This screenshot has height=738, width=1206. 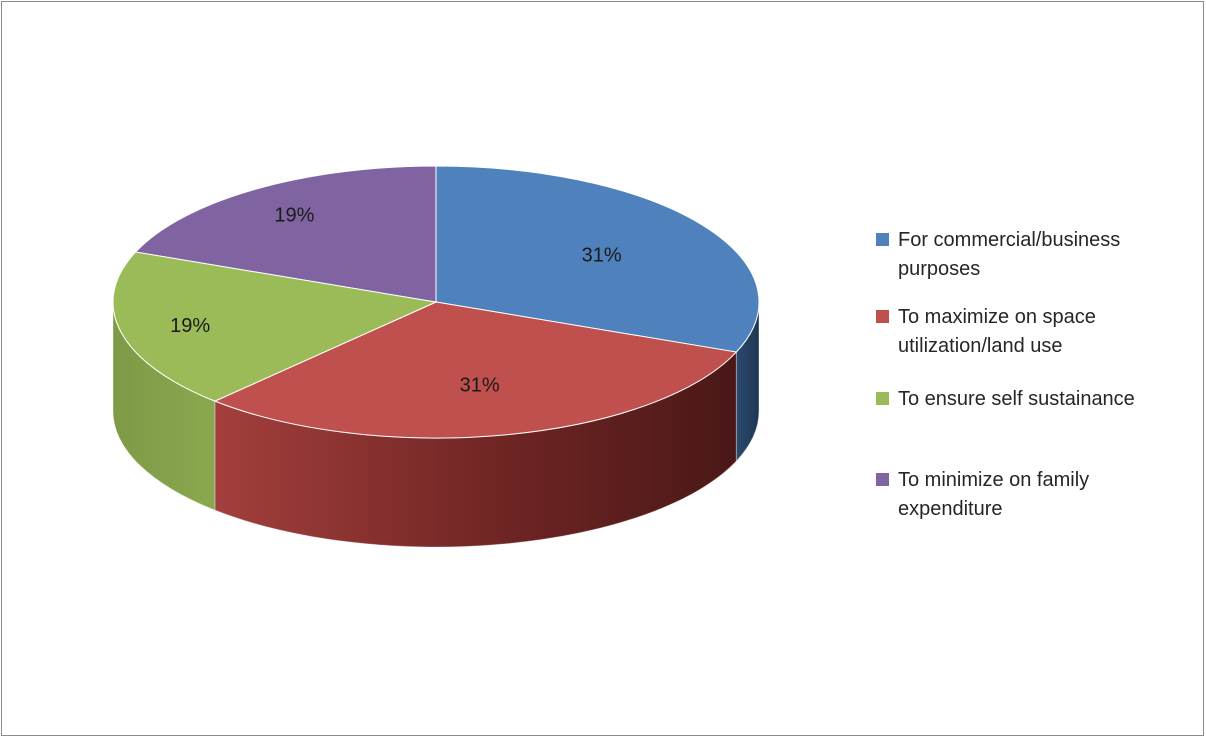 What do you see at coordinates (882, 398) in the screenshot?
I see `legend-swatch-sustainance` at bounding box center [882, 398].